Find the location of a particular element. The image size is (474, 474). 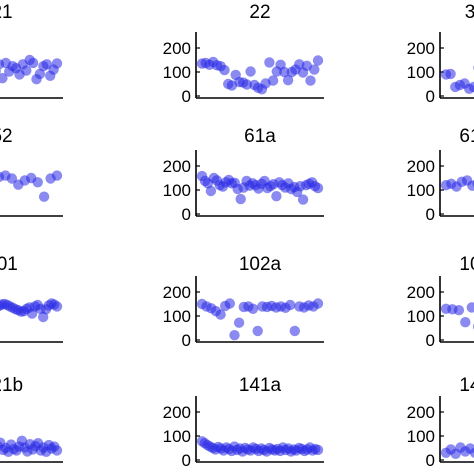

panel-title: 61a is located at coordinates (260, 136).